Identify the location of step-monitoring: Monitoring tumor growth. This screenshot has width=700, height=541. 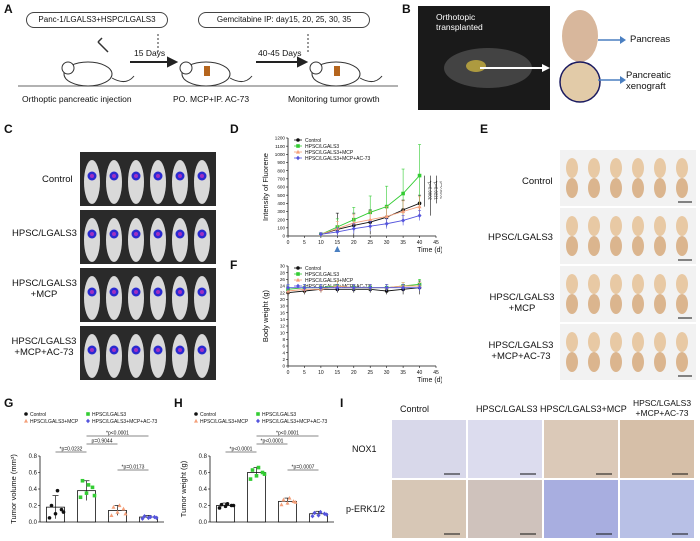
(334, 99).